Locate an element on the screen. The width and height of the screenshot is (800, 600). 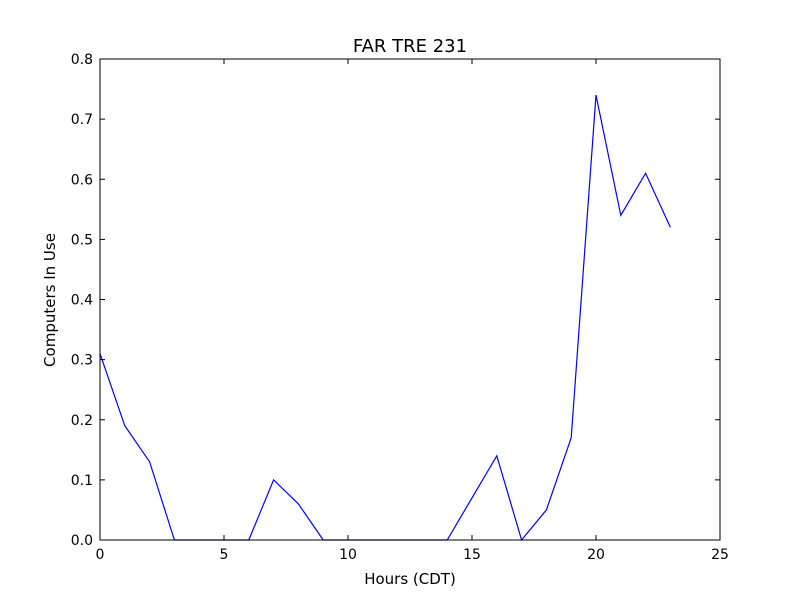
y-tick-label: 0.3 is located at coordinates (82, 361).